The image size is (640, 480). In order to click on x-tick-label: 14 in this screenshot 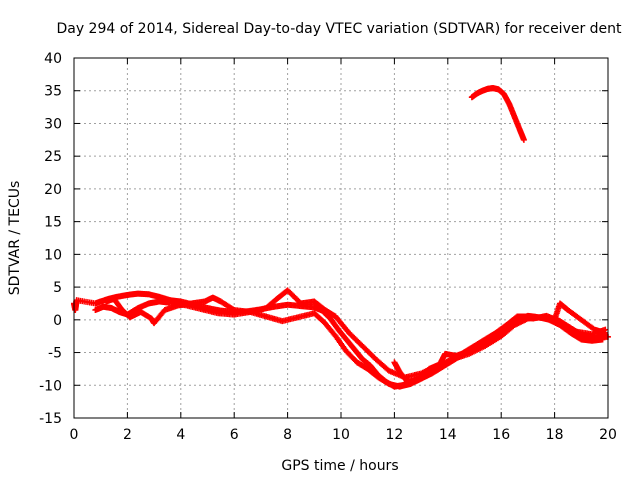, I will do `click(448, 435)`.